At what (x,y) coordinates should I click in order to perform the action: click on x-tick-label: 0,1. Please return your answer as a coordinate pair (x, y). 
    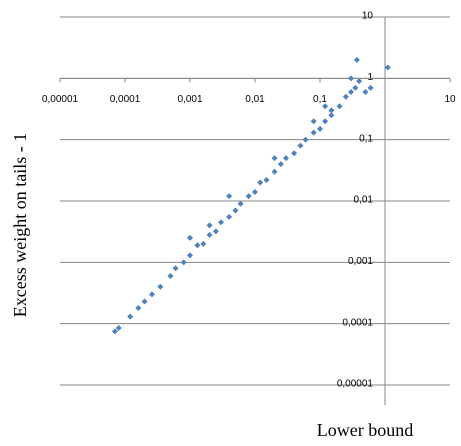
    Looking at the image, I should click on (320, 99).